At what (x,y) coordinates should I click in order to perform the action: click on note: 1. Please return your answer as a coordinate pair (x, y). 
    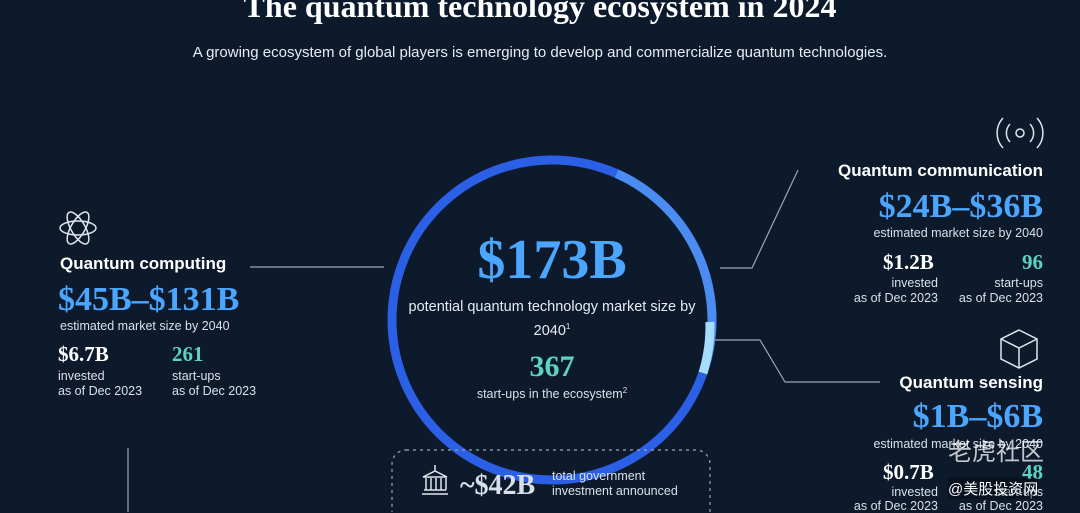
    Looking at the image, I should click on (568, 326).